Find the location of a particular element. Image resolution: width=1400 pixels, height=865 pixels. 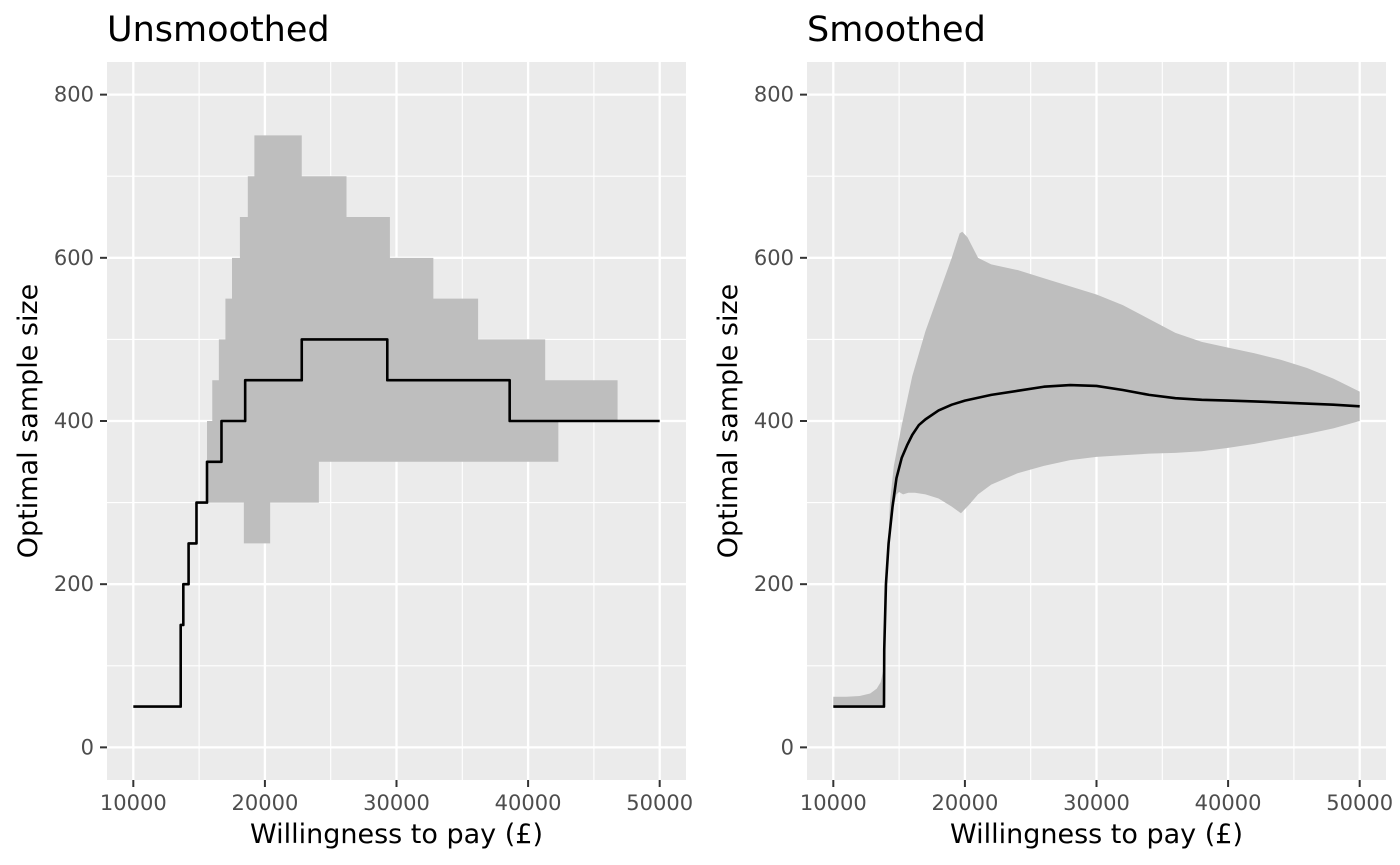

series-line is located at coordinates (1096, 545).